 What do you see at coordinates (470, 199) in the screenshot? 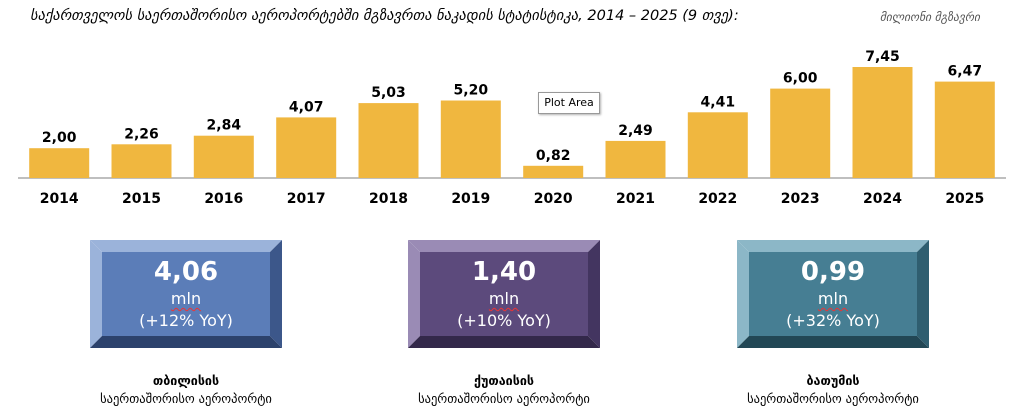
I see `x-tick-label-2019: 2019` at bounding box center [470, 199].